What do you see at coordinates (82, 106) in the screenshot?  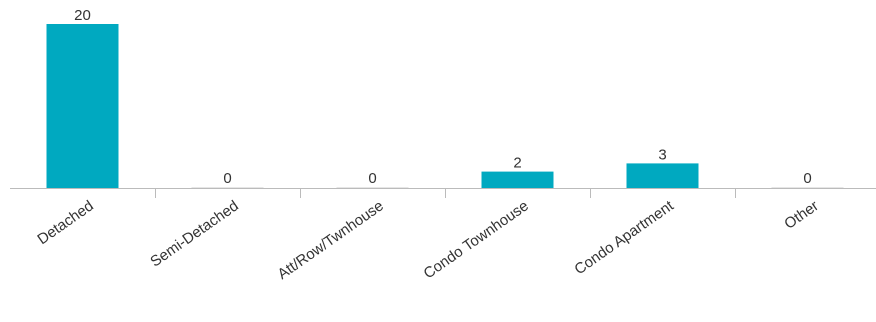 I see `bar-detached` at bounding box center [82, 106].